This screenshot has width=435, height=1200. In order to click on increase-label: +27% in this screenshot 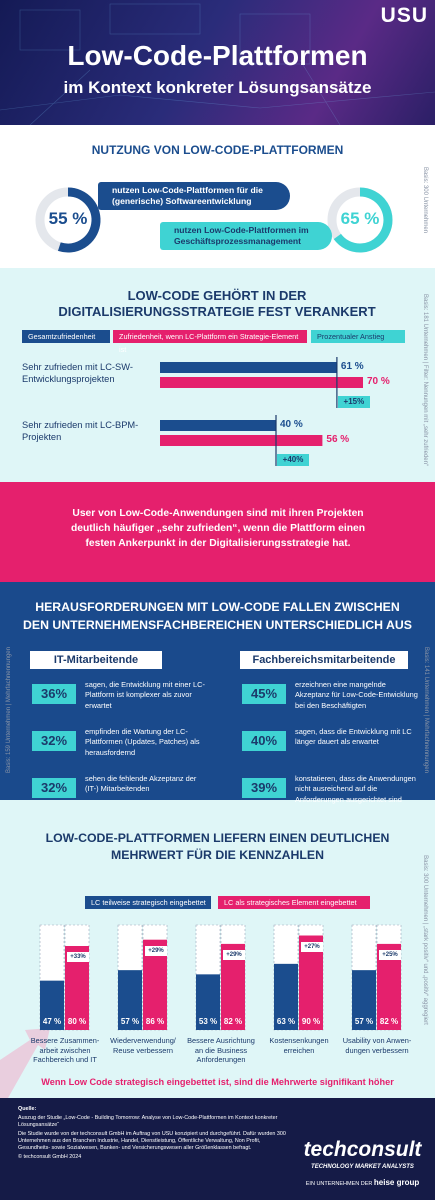, I will do `click(312, 946)`.